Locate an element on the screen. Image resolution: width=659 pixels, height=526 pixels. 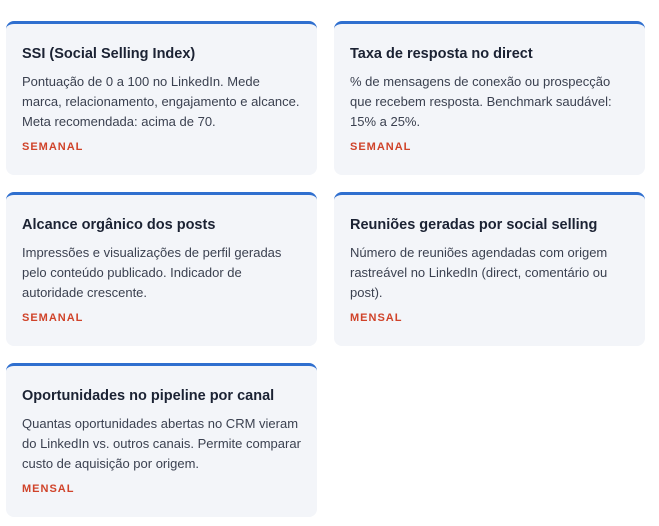
card-title: Alcance orgânico dos posts is located at coordinates (119, 225).